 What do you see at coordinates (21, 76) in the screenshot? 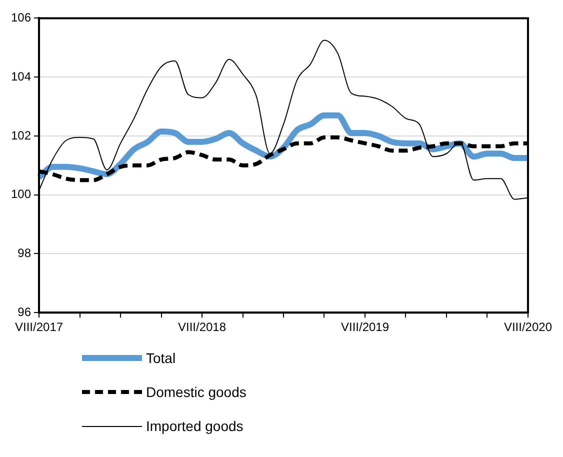
I see `y-tick-label: 104` at bounding box center [21, 76].